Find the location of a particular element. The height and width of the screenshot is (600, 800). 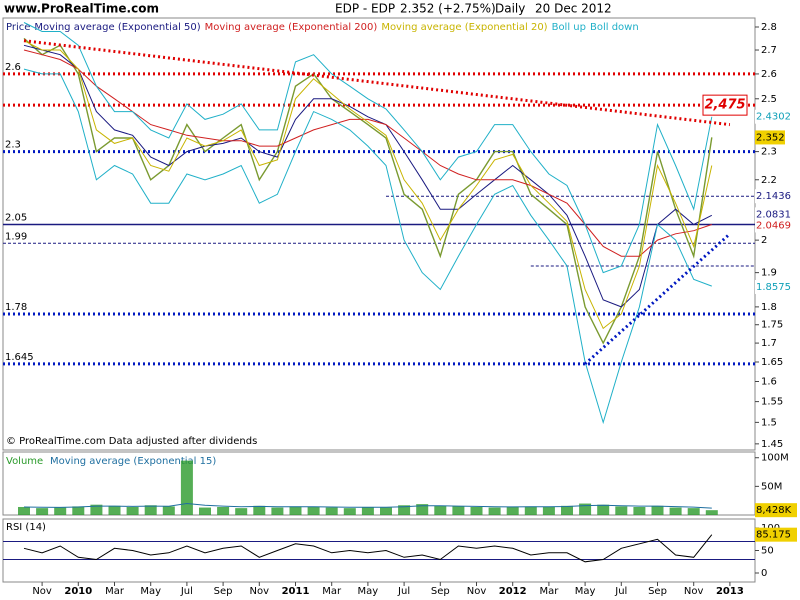

level-label: 2.6 is located at coordinates (13, 67).